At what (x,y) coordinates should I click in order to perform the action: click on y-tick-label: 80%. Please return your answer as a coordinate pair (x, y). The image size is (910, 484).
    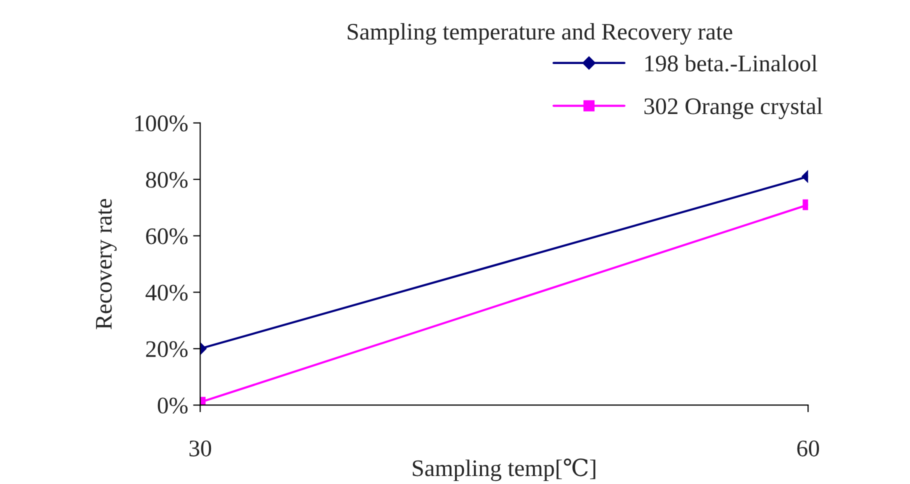
    Looking at the image, I should click on (167, 180).